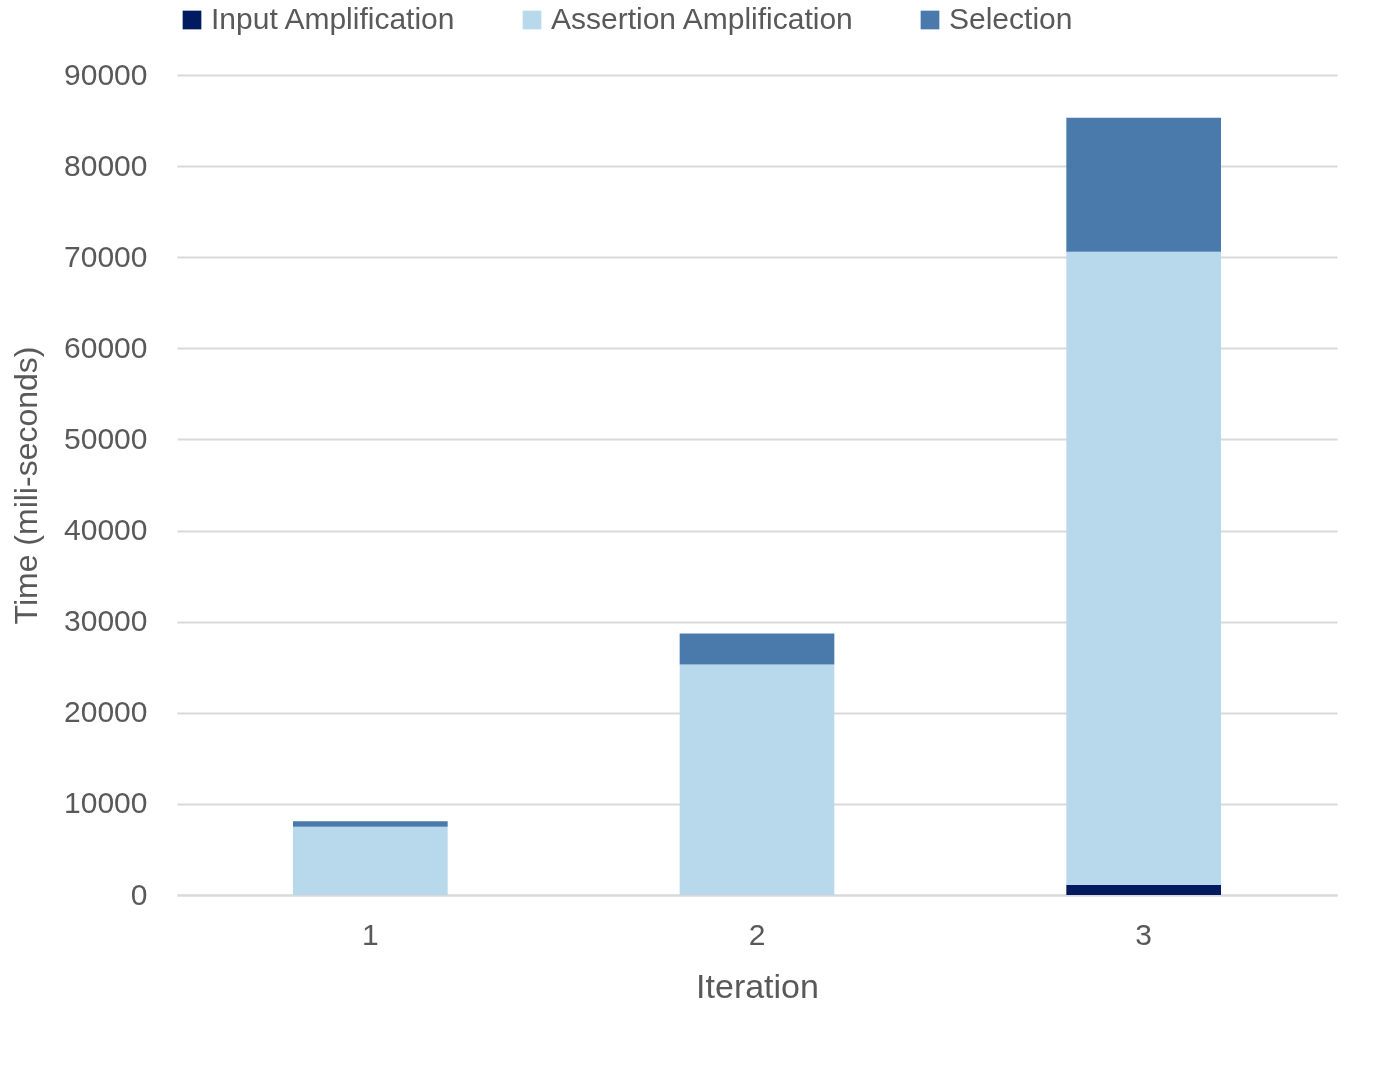 The image size is (1389, 1080). Describe the element at coordinates (757, 985) in the screenshot. I see `x-axis-title: Iteration` at that location.